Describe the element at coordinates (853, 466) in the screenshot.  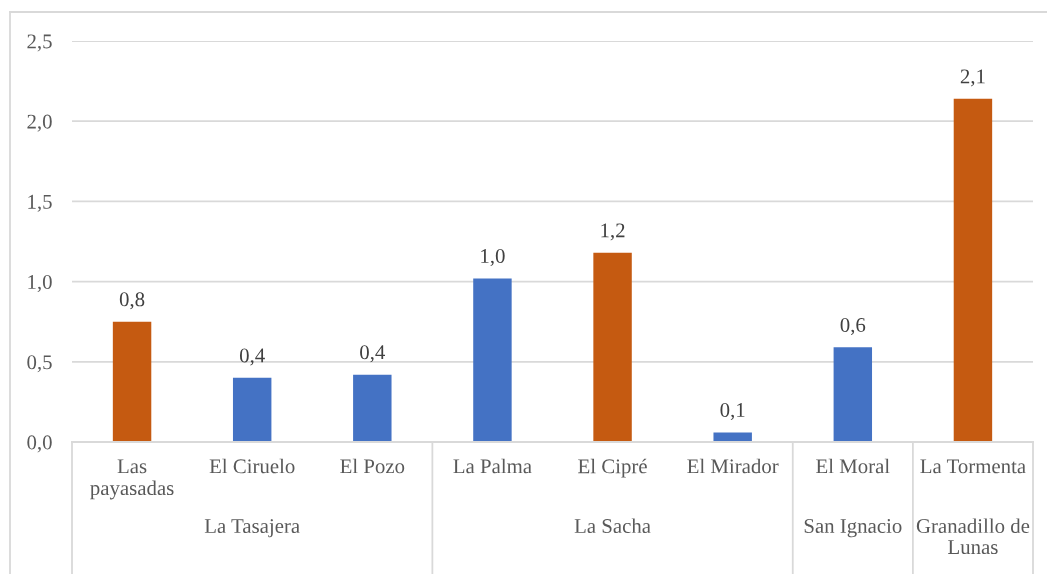
I see `x-tick-label: El Moral` at that location.